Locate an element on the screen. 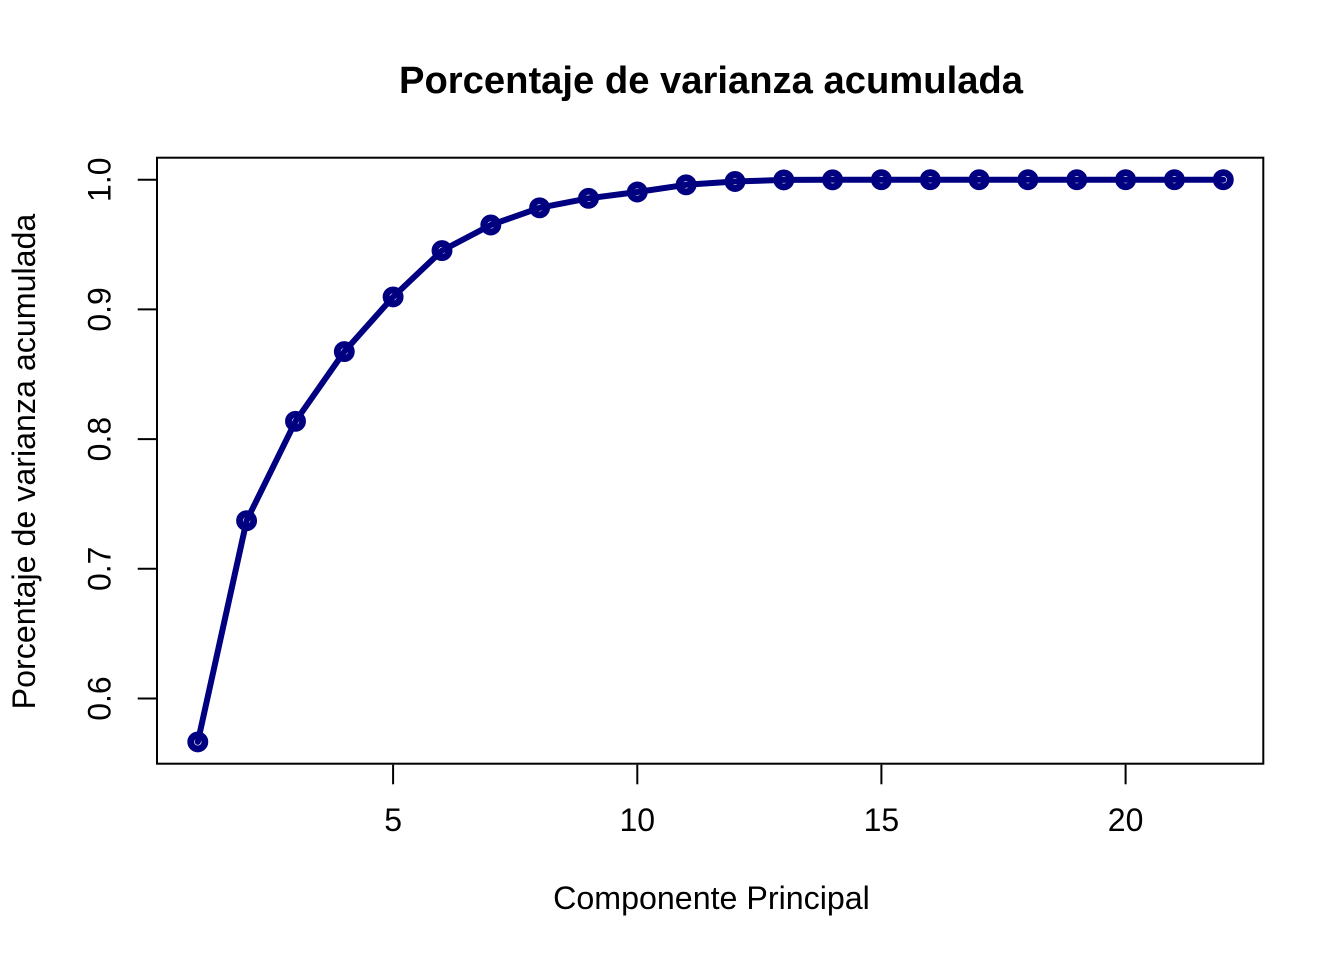  svg-text: Componente Principal is located at coordinates (711, 898).